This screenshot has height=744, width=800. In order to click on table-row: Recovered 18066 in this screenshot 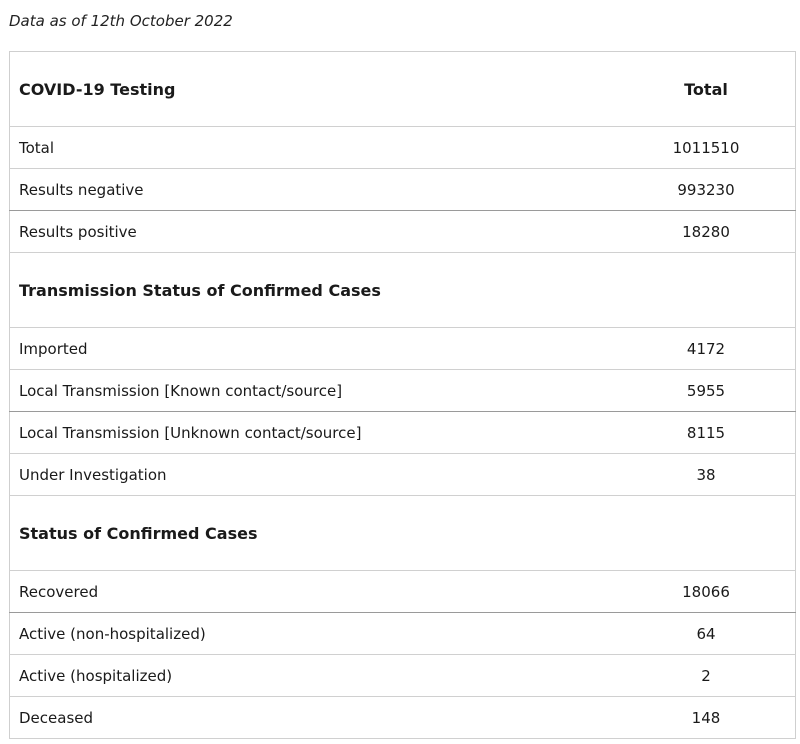, I will do `click(402, 591)`.